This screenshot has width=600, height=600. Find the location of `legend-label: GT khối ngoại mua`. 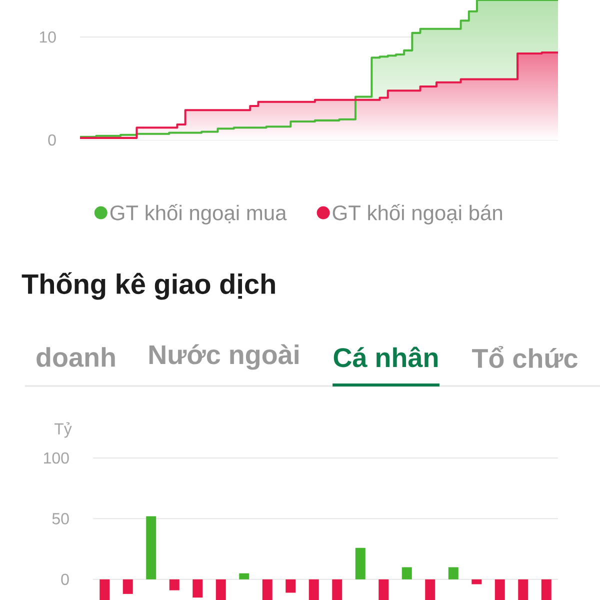

legend-label: GT khối ngoại mua is located at coordinates (198, 214).